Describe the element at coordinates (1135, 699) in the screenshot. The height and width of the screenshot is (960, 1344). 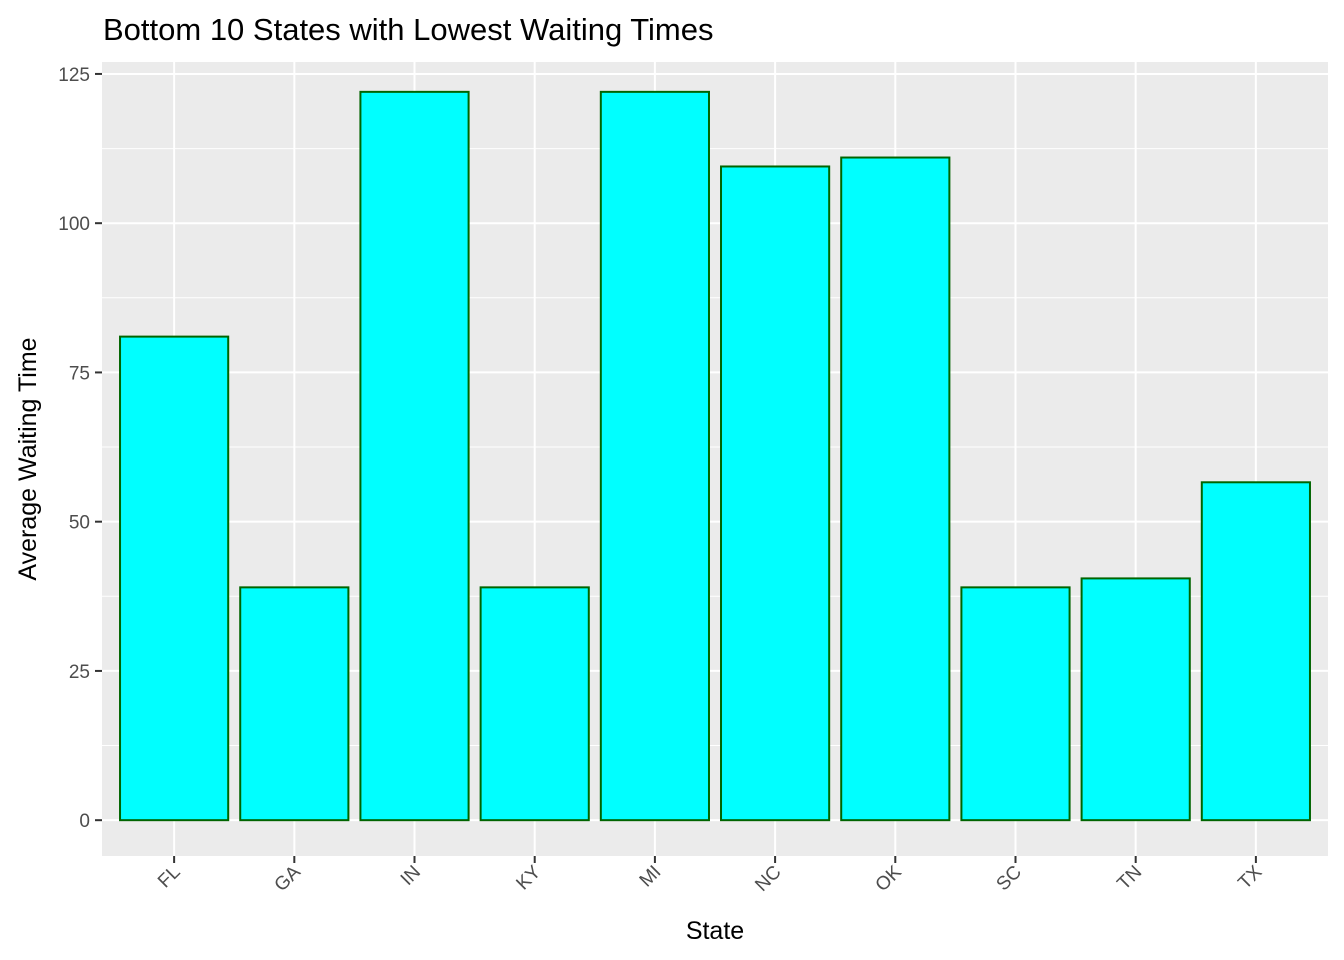
I see `bar-tn` at that location.